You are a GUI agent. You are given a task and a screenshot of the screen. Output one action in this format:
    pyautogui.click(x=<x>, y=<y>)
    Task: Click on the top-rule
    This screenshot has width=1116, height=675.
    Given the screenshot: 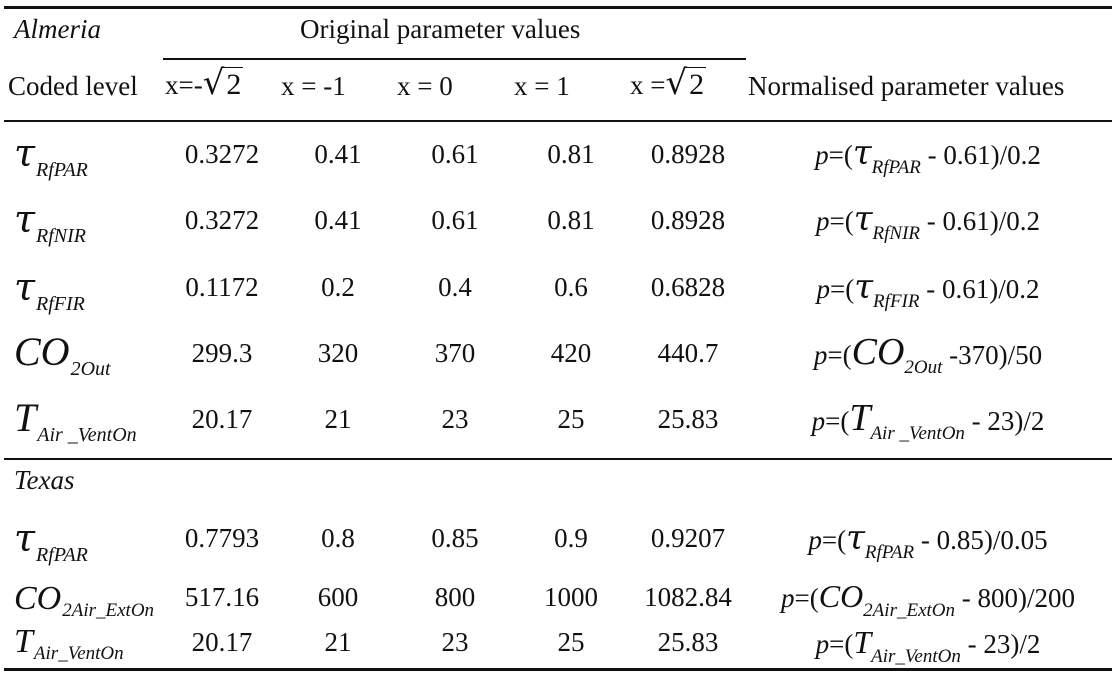 What is the action you would take?
    pyautogui.click(x=558, y=7)
    